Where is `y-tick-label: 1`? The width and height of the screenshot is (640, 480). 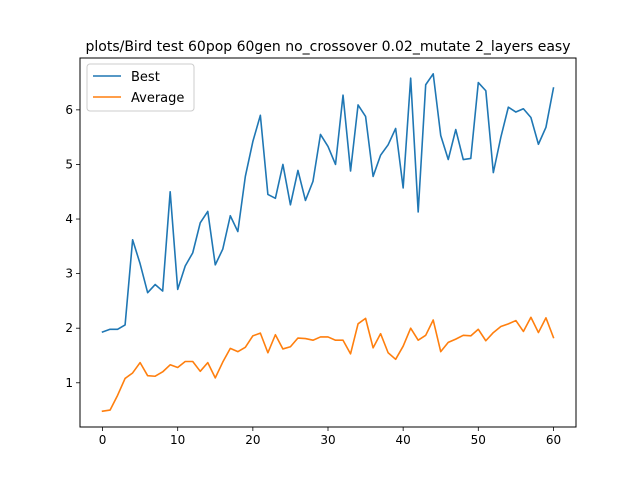
y-tick-label: 1 is located at coordinates (69, 383).